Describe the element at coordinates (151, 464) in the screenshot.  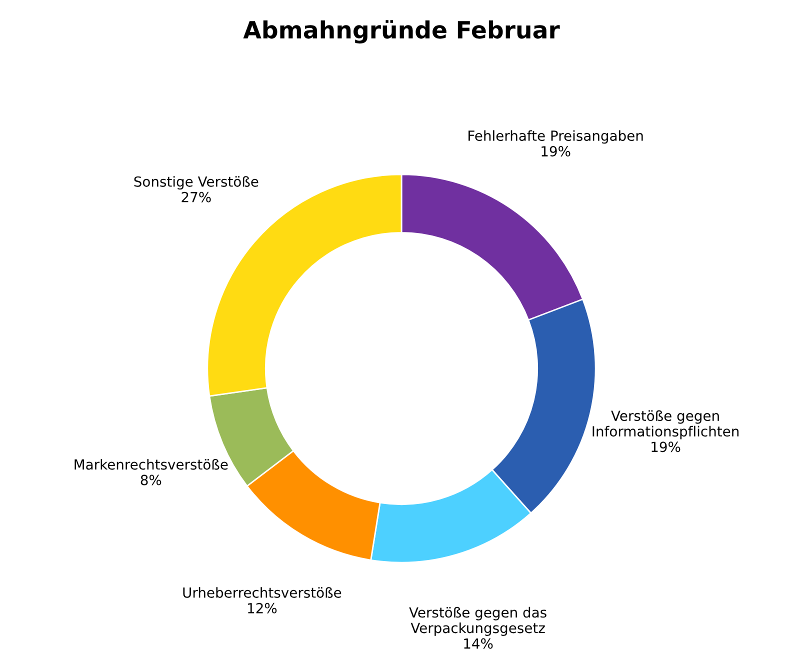
I see `slice-label: Markenrechtsverstöße` at that location.